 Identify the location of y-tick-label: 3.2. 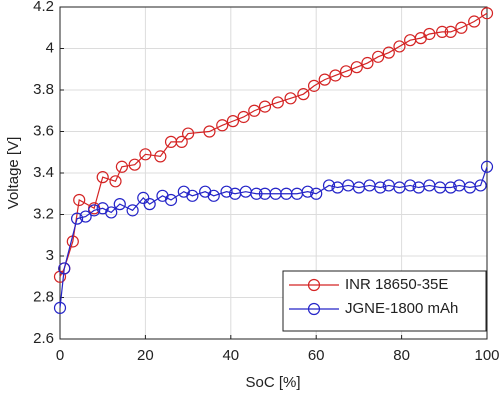
(43, 213).